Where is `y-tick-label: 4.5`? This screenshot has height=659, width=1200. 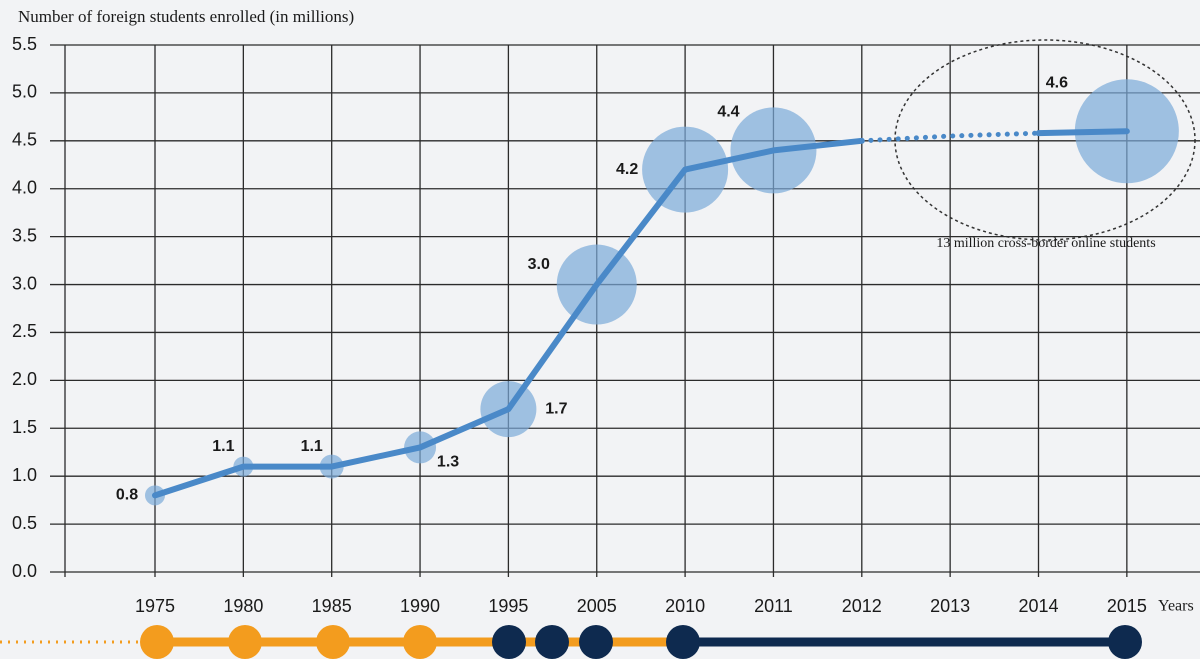
y-tick-label: 4.5 is located at coordinates (24, 140).